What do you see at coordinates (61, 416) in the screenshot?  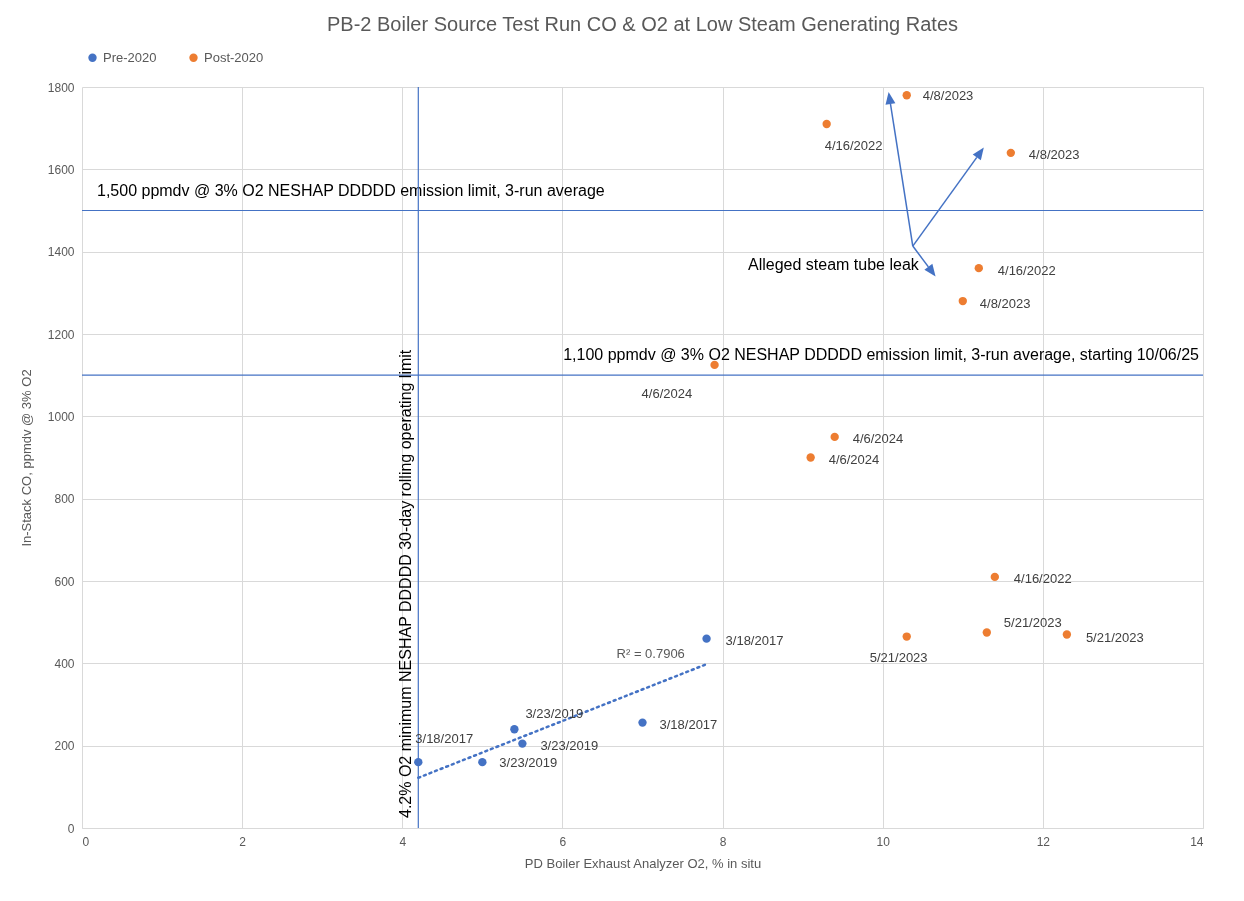 I see `y-tick-label: 1000` at bounding box center [61, 416].